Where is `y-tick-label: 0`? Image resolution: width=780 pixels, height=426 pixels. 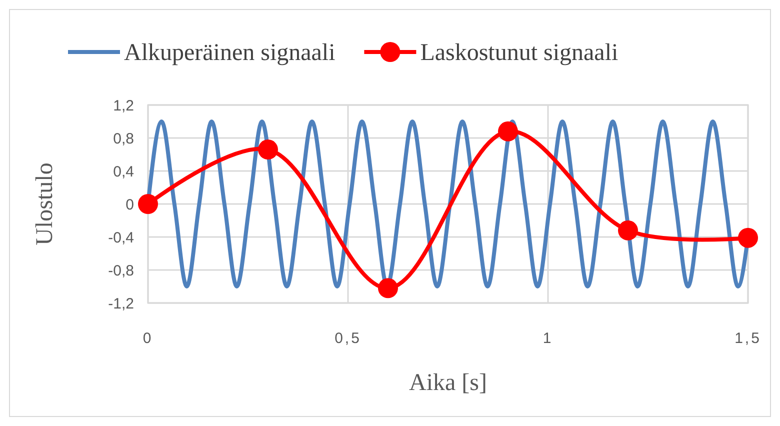
y-tick-label: 0 is located at coordinates (130, 205).